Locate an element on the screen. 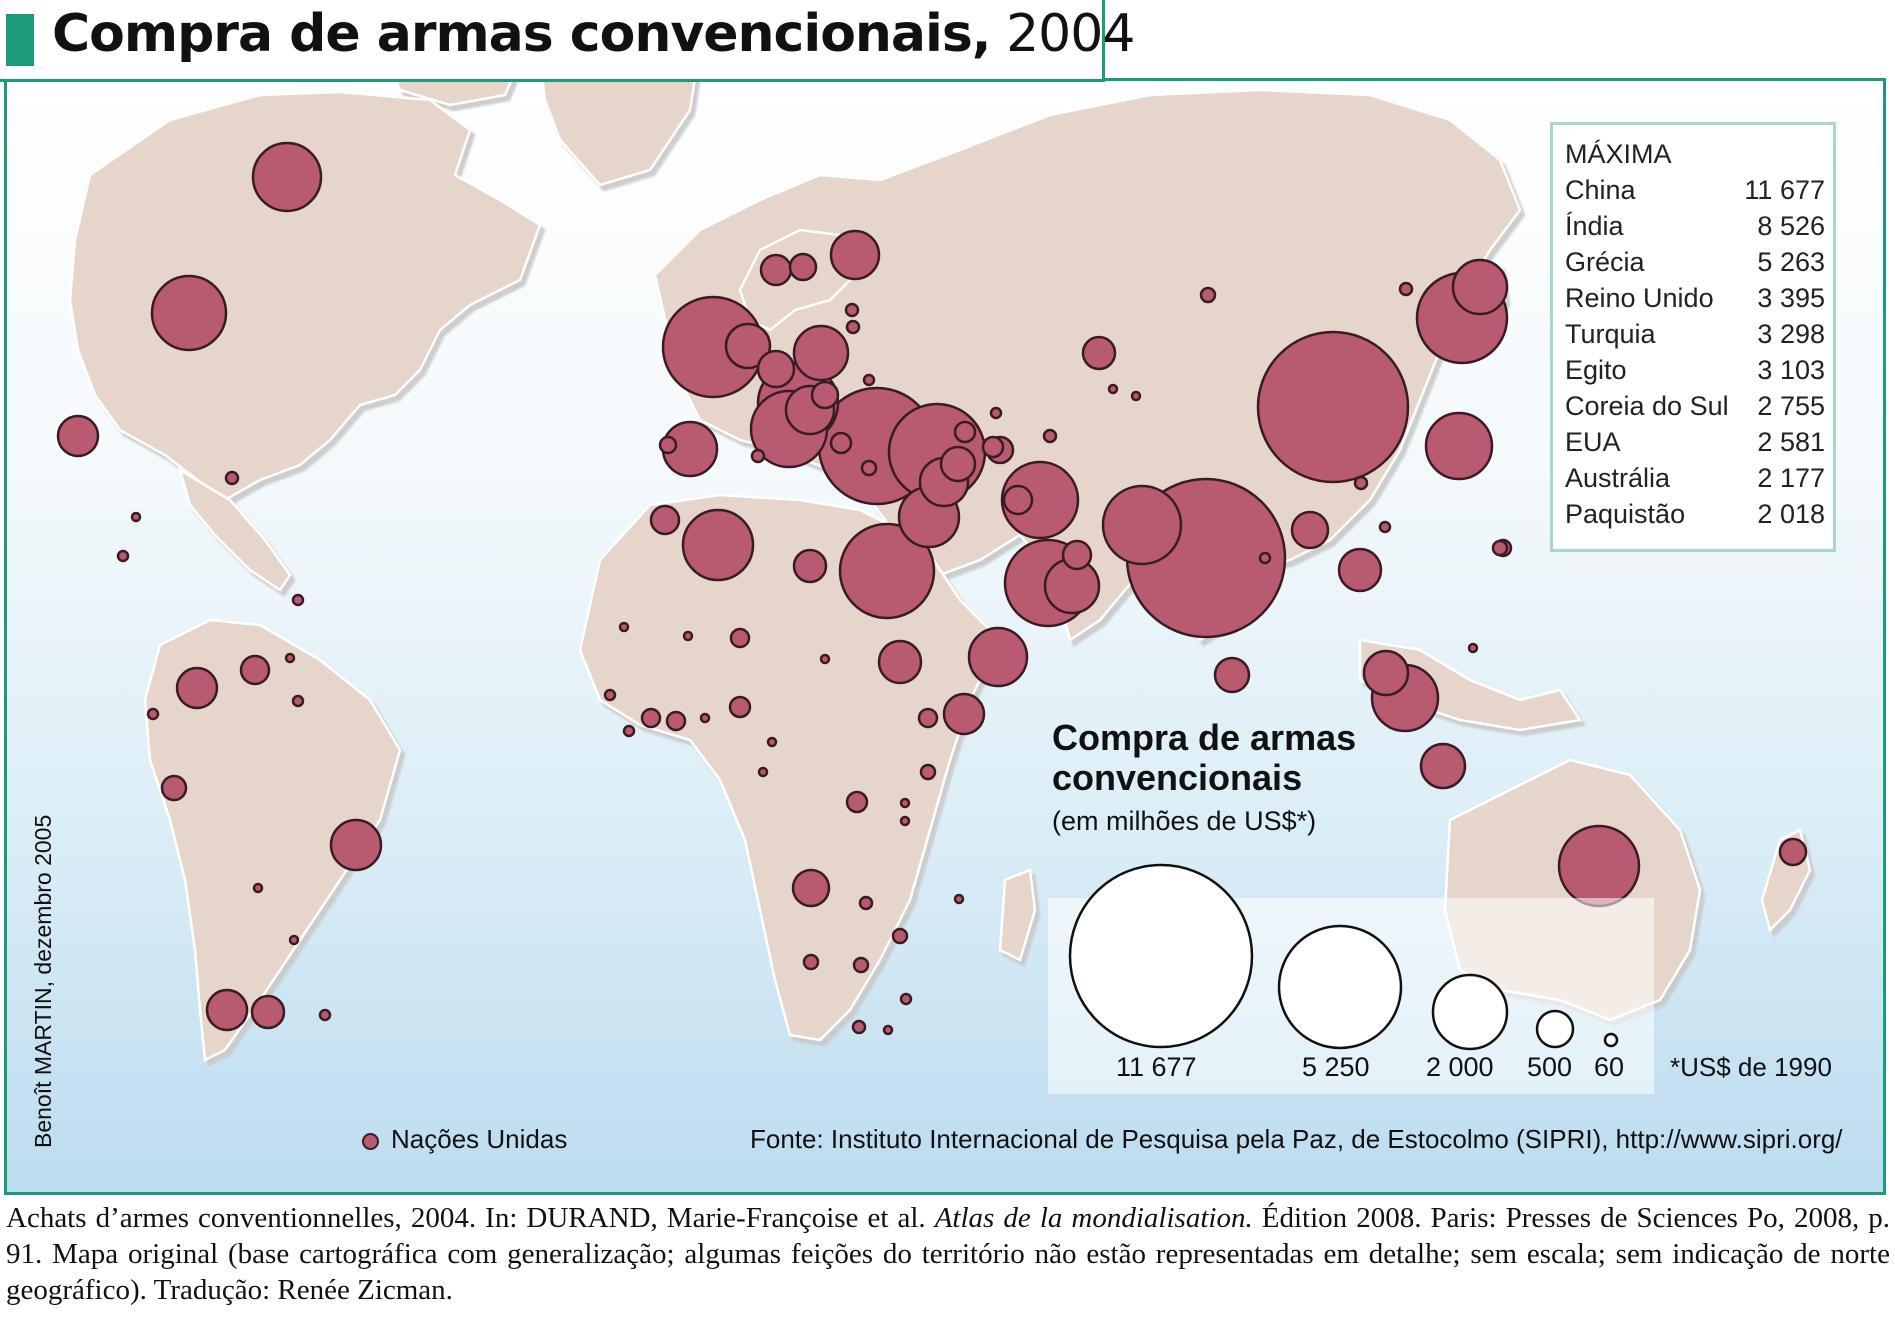 Image resolution: width=1895 pixels, height=1319 pixels. ranking-value: 3 395 is located at coordinates (1791, 298).